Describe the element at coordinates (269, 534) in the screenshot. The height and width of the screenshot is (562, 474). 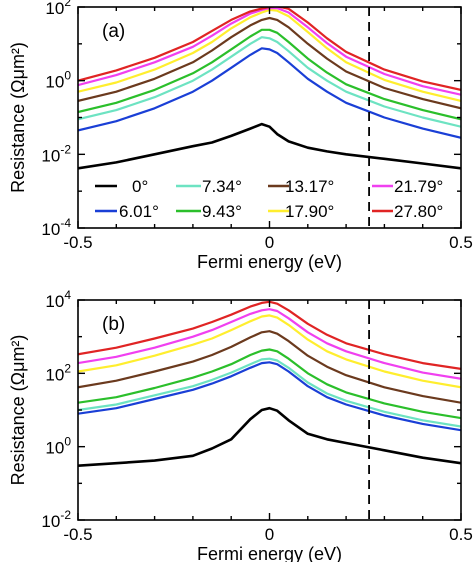
I see `panel-b-xtick-label-1: 0` at that location.